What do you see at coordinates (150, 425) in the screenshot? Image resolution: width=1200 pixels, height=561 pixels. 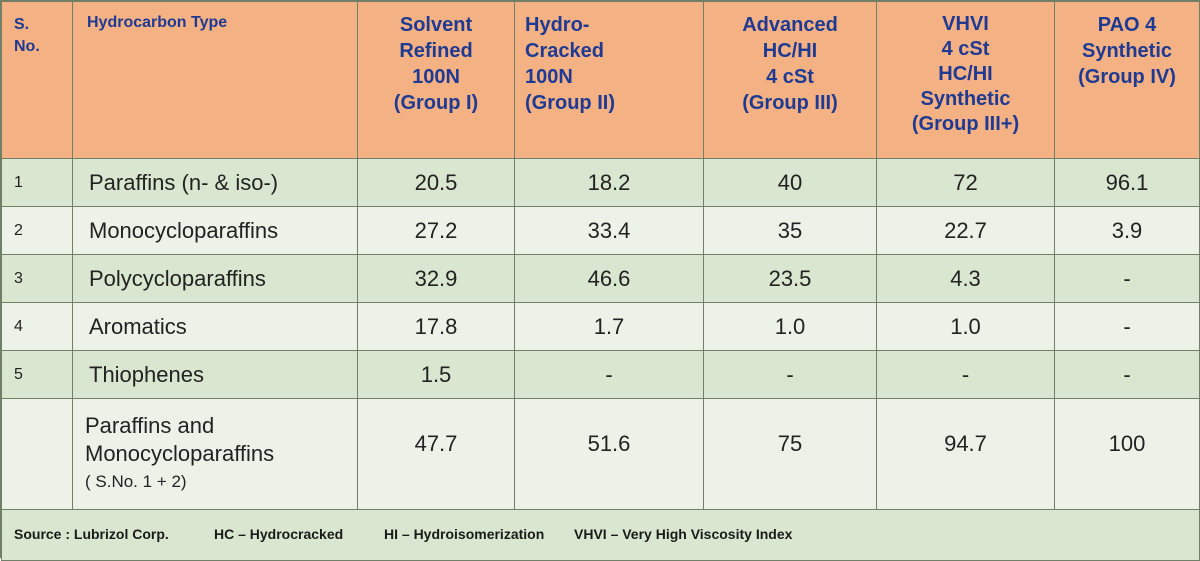 I see `total-label-line: Paraffins and` at bounding box center [150, 425].